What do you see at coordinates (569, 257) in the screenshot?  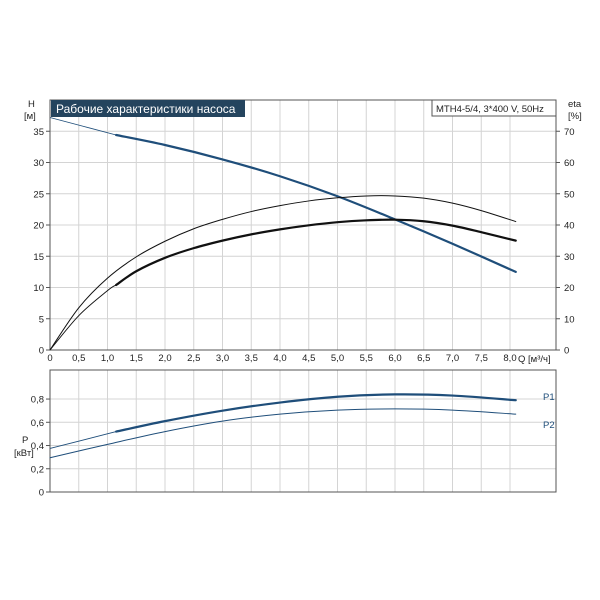 I see `y-right-tick-label: 30` at bounding box center [569, 257].